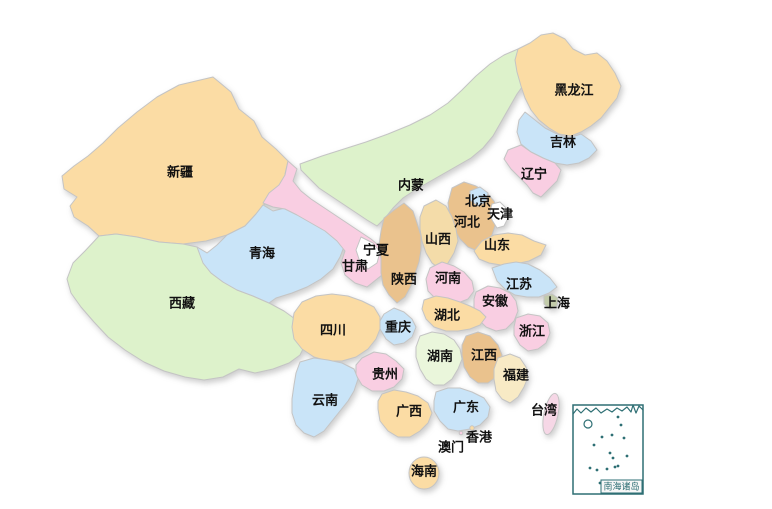 Image resolution: width=772 pixels, height=509 pixels. I want to click on province-chongqing, so click(398, 326).